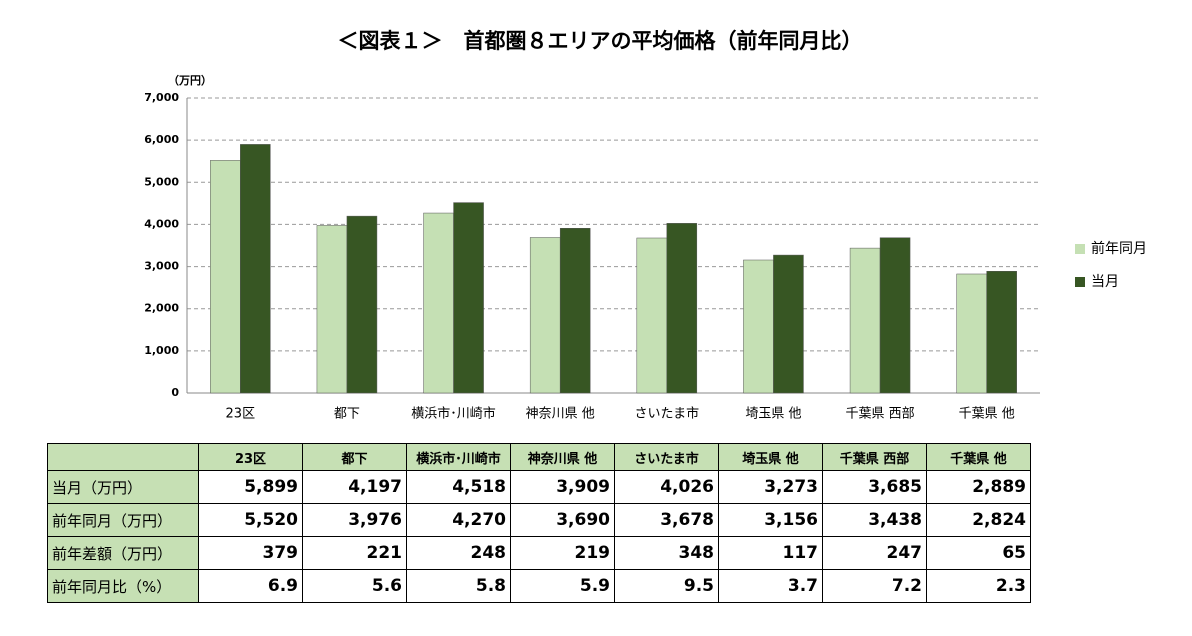  I want to click on legend-label: 前年同月, so click(1119, 248).